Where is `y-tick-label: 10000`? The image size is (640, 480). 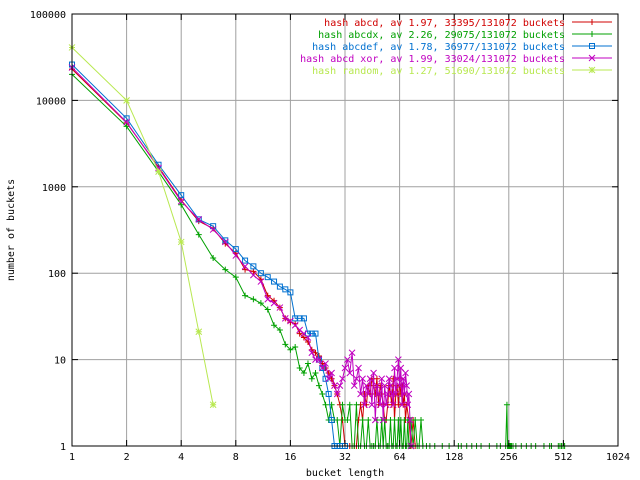
y-tick-label: 10000 is located at coordinates (51, 101).